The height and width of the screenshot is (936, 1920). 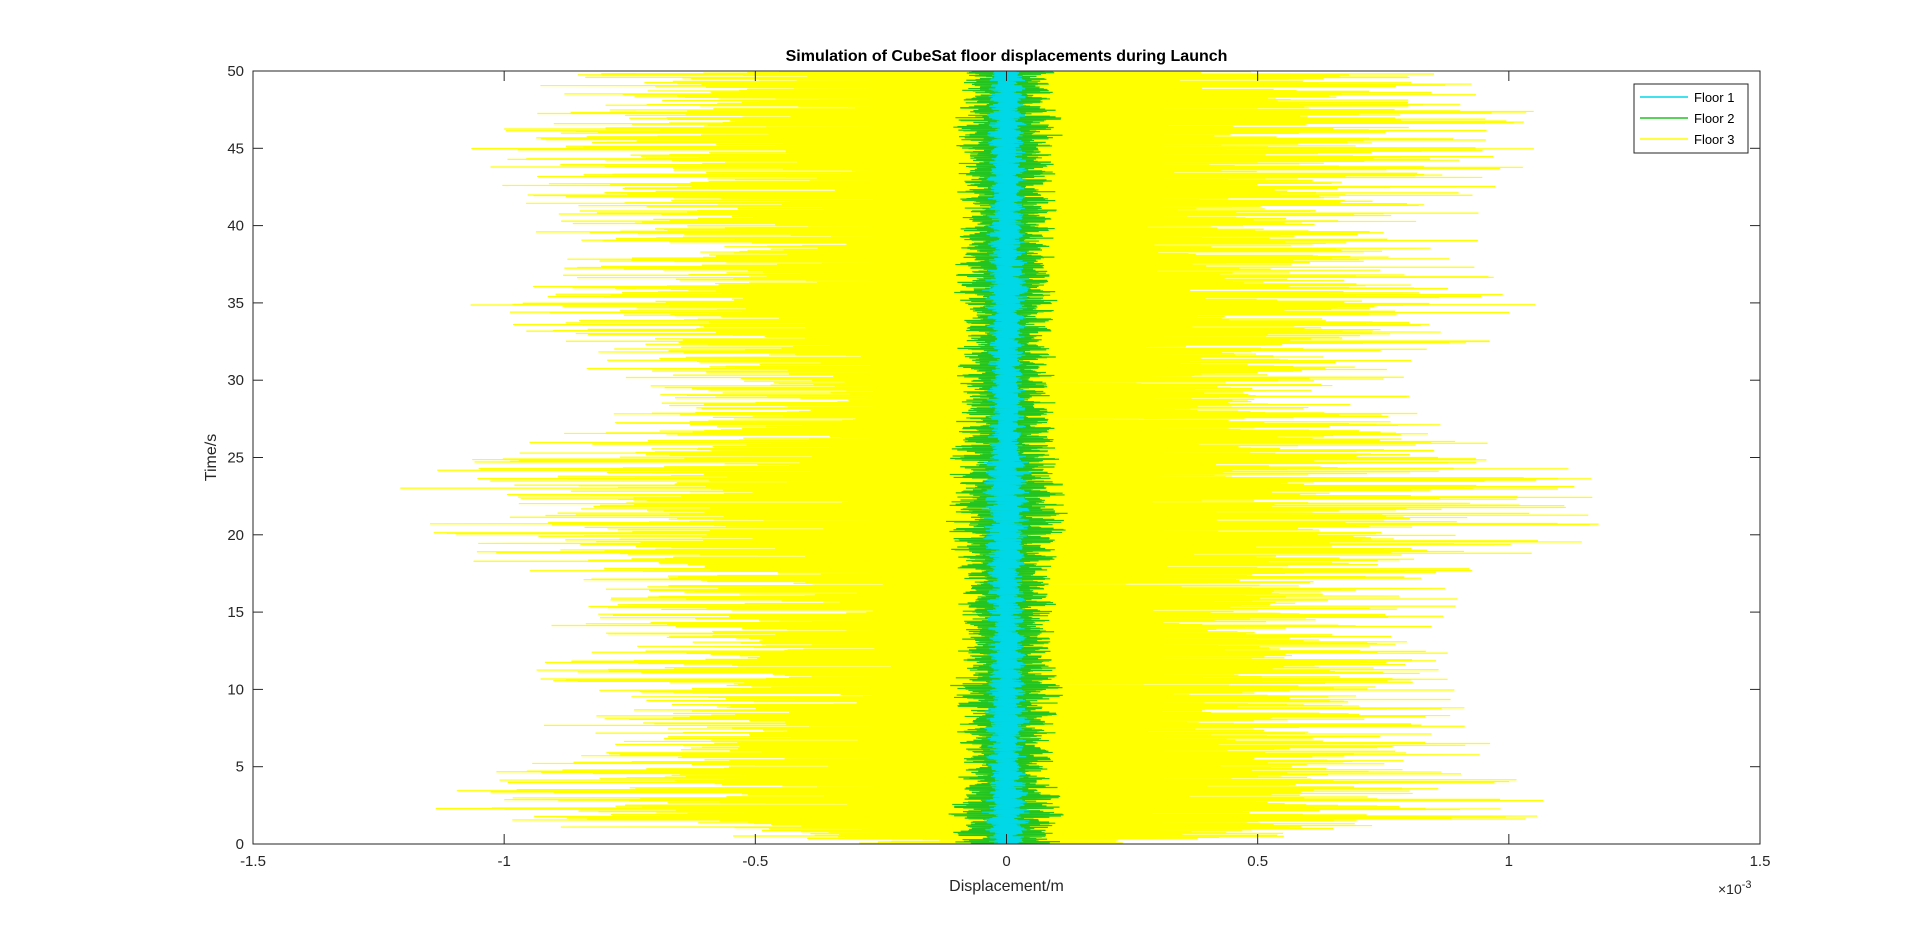 I want to click on x-tick-label: 0, so click(x=1006, y=861).